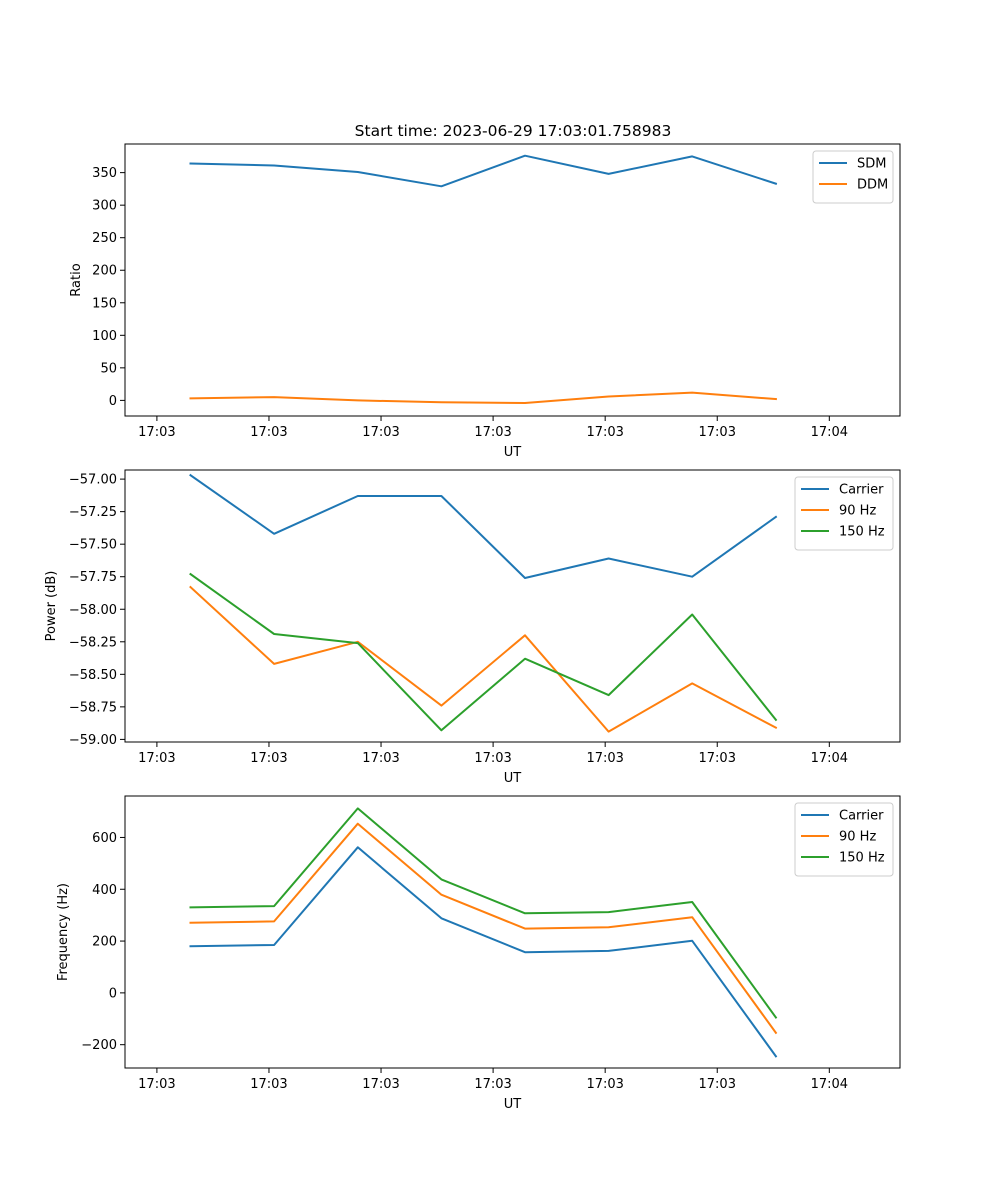  What do you see at coordinates (93, 642) in the screenshot?
I see `y-tick-label: −58.25` at bounding box center [93, 642].